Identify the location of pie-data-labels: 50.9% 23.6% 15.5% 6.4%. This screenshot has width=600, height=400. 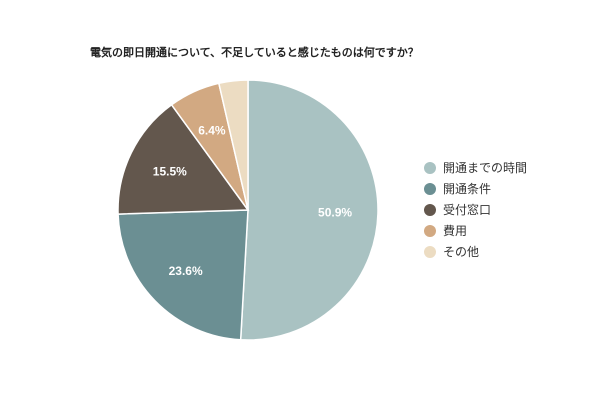
(253, 201).